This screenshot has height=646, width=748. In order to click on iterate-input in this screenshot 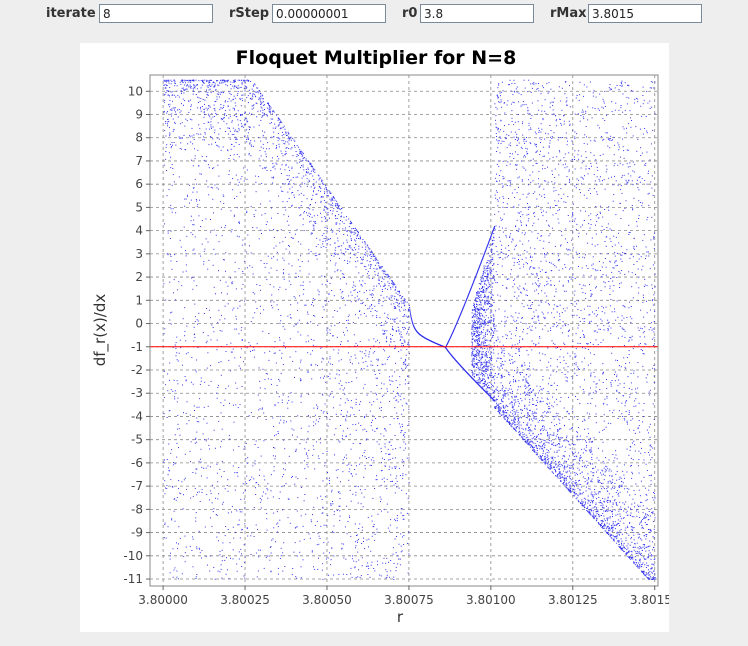, I will do `click(156, 13)`.